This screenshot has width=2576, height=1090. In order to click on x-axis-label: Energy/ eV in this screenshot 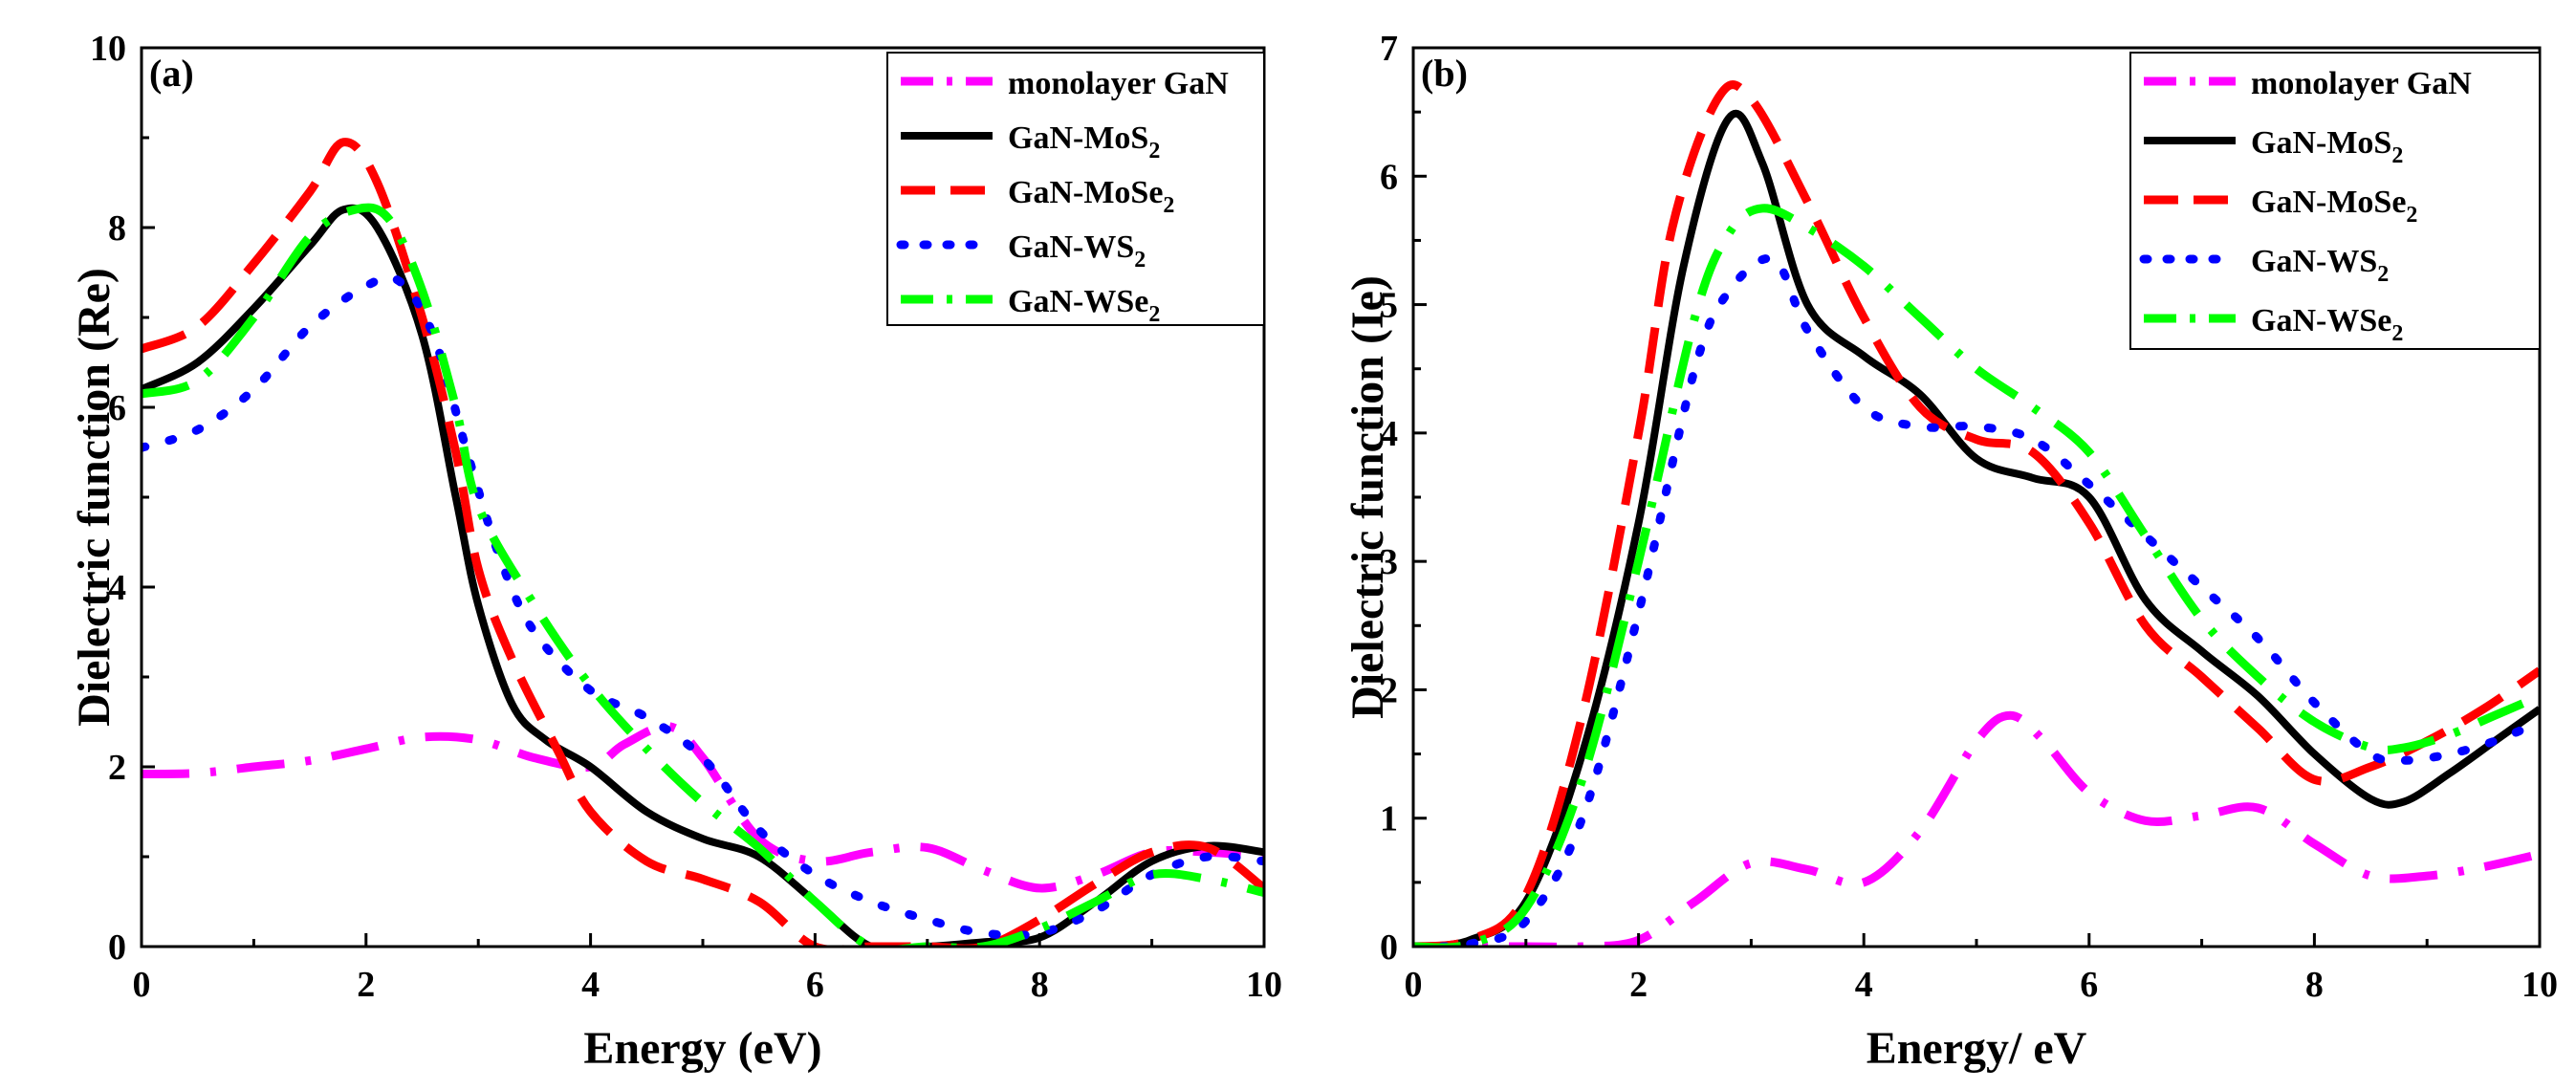, I will do `click(1977, 1048)`.